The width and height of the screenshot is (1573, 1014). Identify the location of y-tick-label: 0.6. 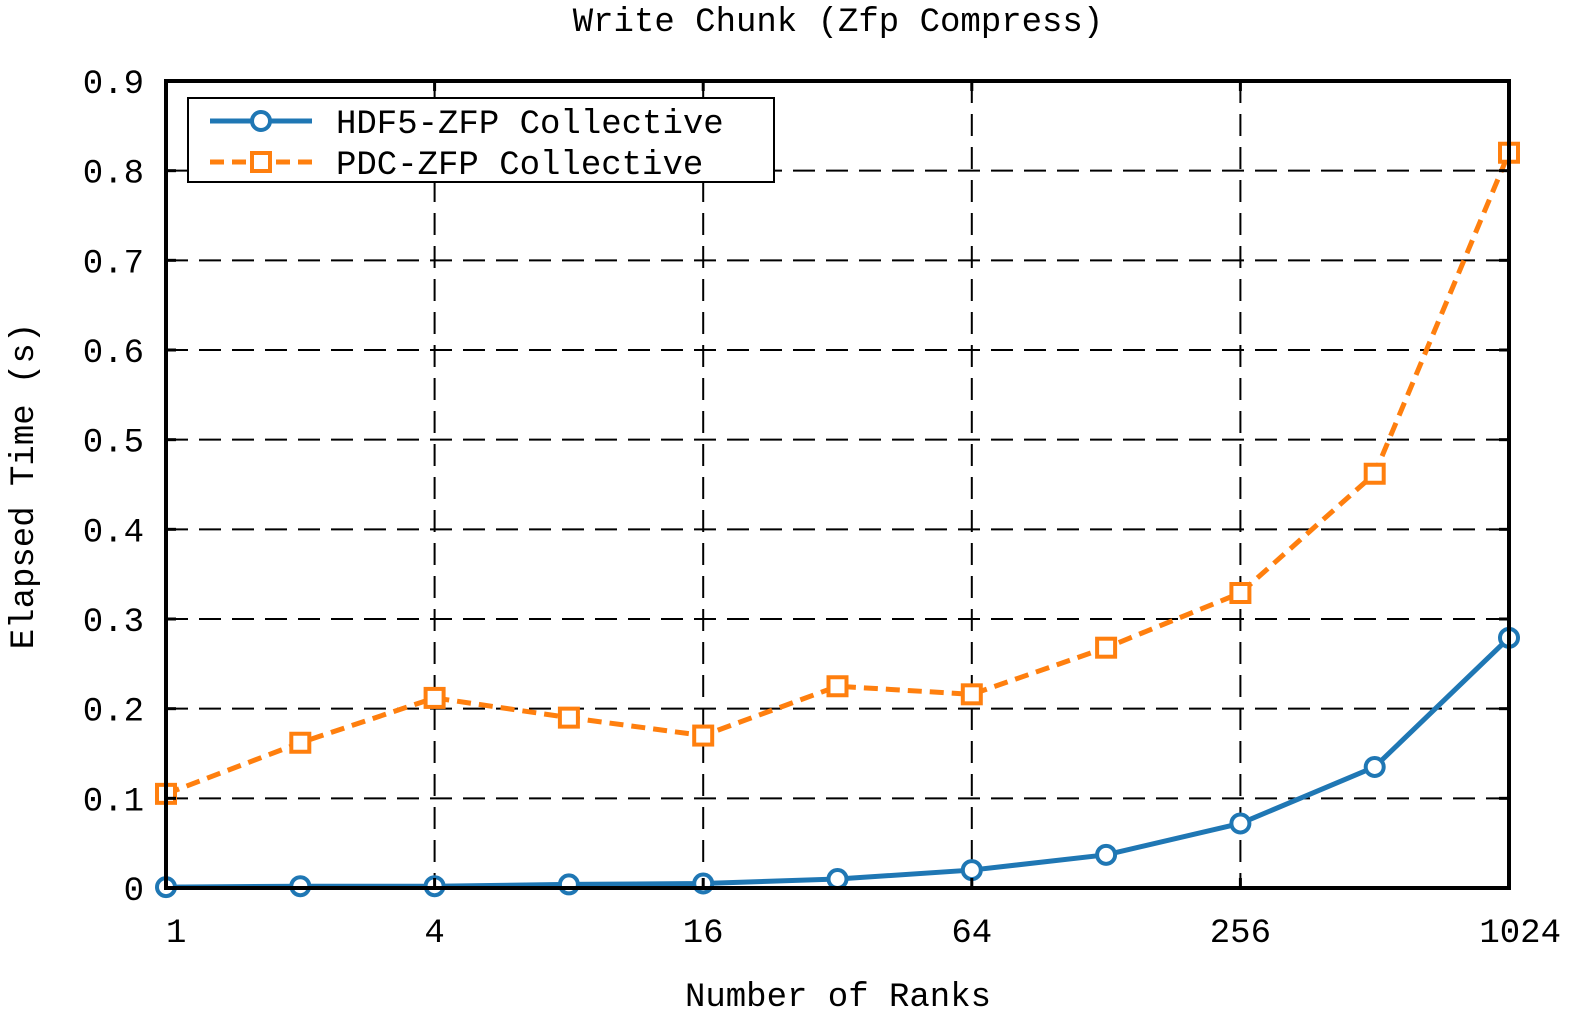
(113, 354).